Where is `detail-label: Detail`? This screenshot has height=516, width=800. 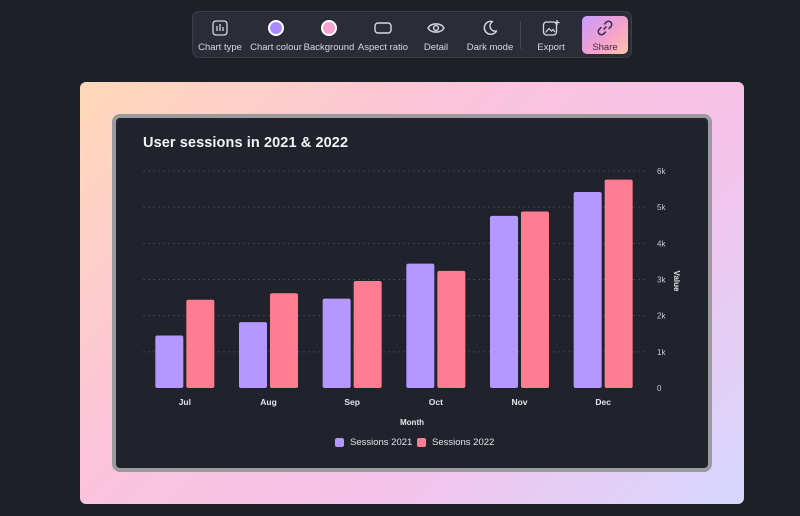
detail-label: Detail is located at coordinates (436, 47).